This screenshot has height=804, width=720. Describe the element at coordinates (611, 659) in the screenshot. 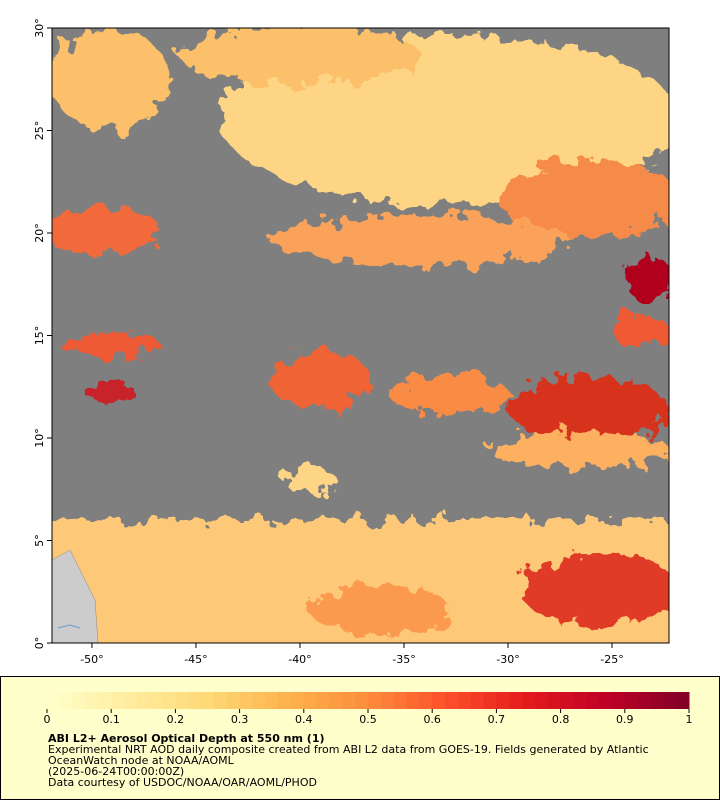

I see `x-tick-label: -25°` at that location.